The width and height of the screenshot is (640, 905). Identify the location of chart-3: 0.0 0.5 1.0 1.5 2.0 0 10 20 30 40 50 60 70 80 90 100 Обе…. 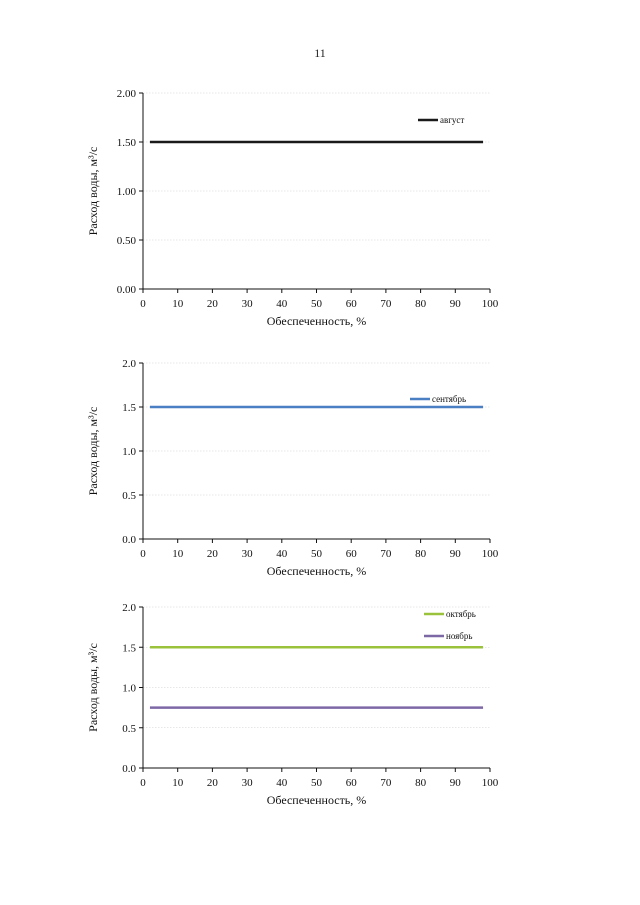
(292, 704).